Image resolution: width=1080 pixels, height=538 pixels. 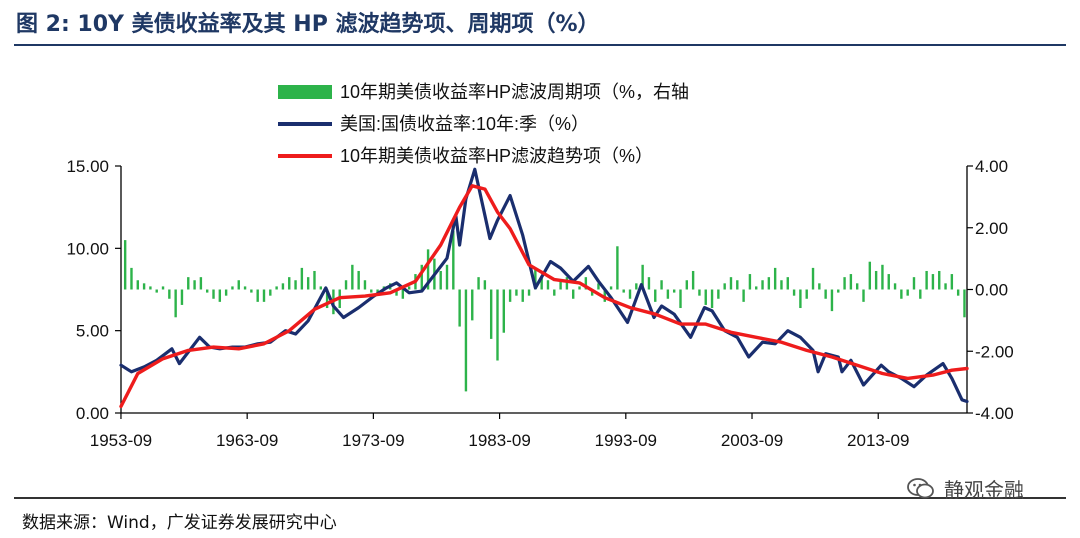 What do you see at coordinates (514, 92) in the screenshot?
I see `legend-item-cycle-label: 10年期美债收益率HP滤波周期项（%，右轴` at bounding box center [514, 92].